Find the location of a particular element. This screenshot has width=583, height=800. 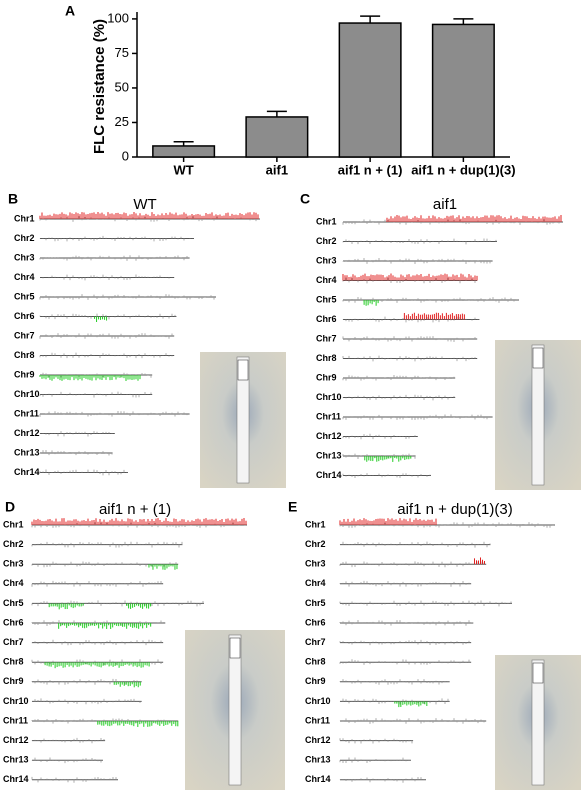

y-tick-label: 25 is located at coordinates (122, 121).